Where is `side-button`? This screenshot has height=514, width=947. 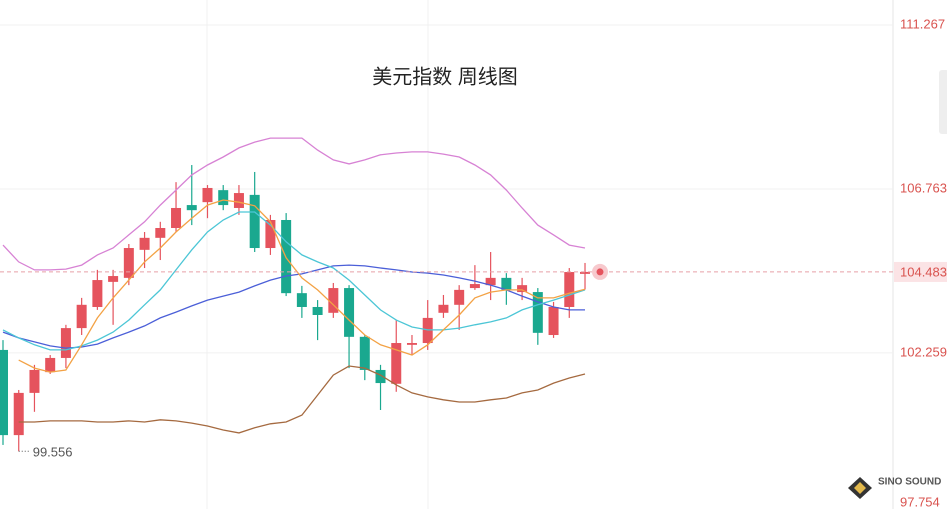
side-button is located at coordinates (943, 102).